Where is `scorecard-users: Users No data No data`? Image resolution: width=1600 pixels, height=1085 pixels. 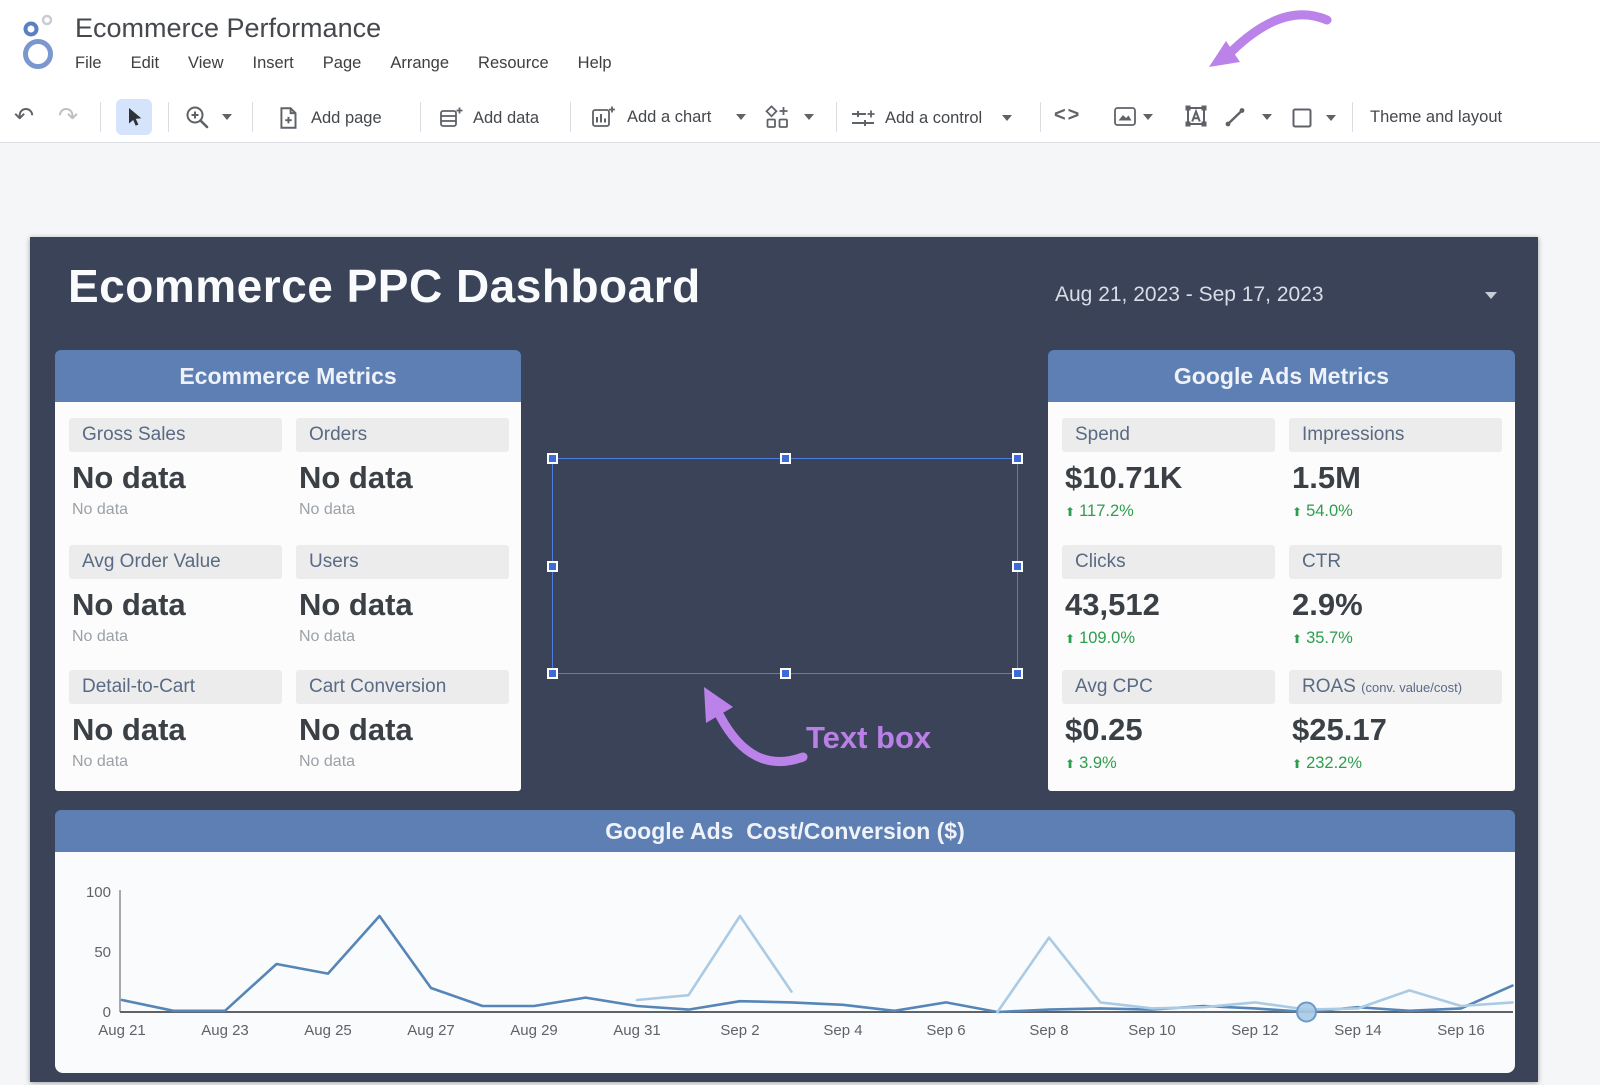 scorecard-users: Users No data No data is located at coordinates (402, 595).